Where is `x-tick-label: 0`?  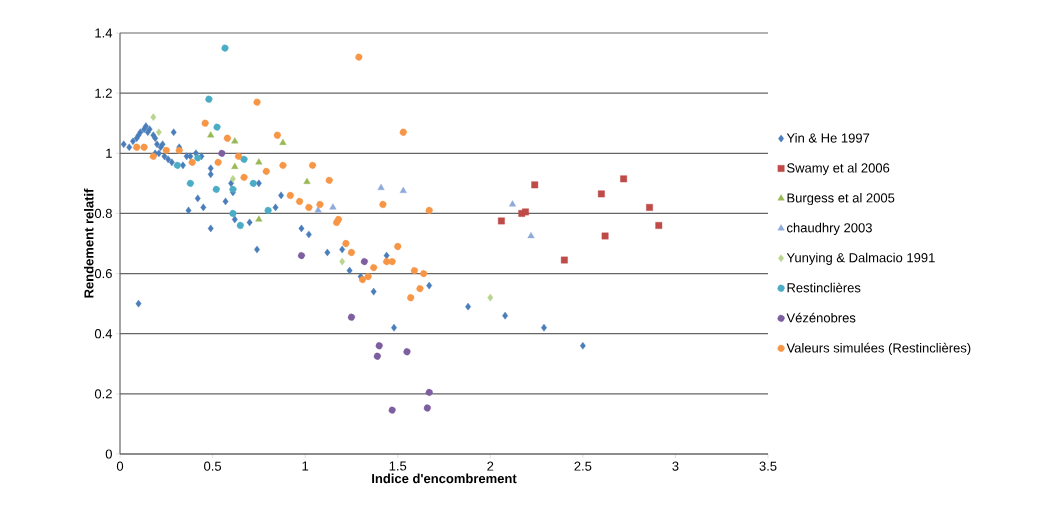 x-tick-label: 0 is located at coordinates (120, 466).